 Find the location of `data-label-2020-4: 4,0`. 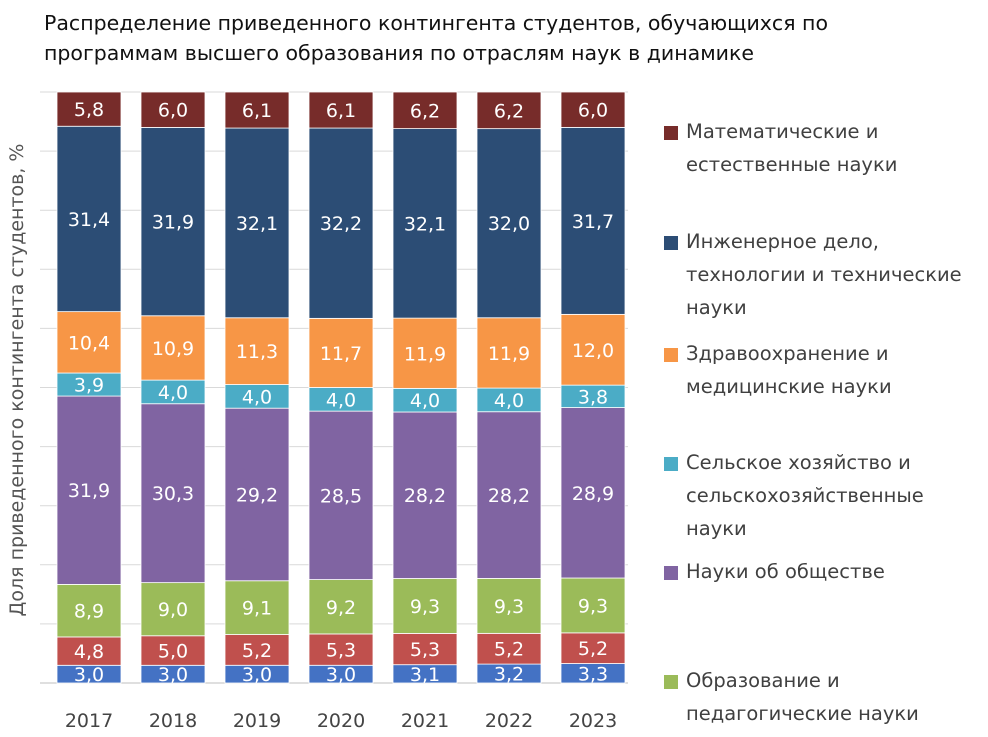

data-label-2020-4: 4,0 is located at coordinates (341, 400).